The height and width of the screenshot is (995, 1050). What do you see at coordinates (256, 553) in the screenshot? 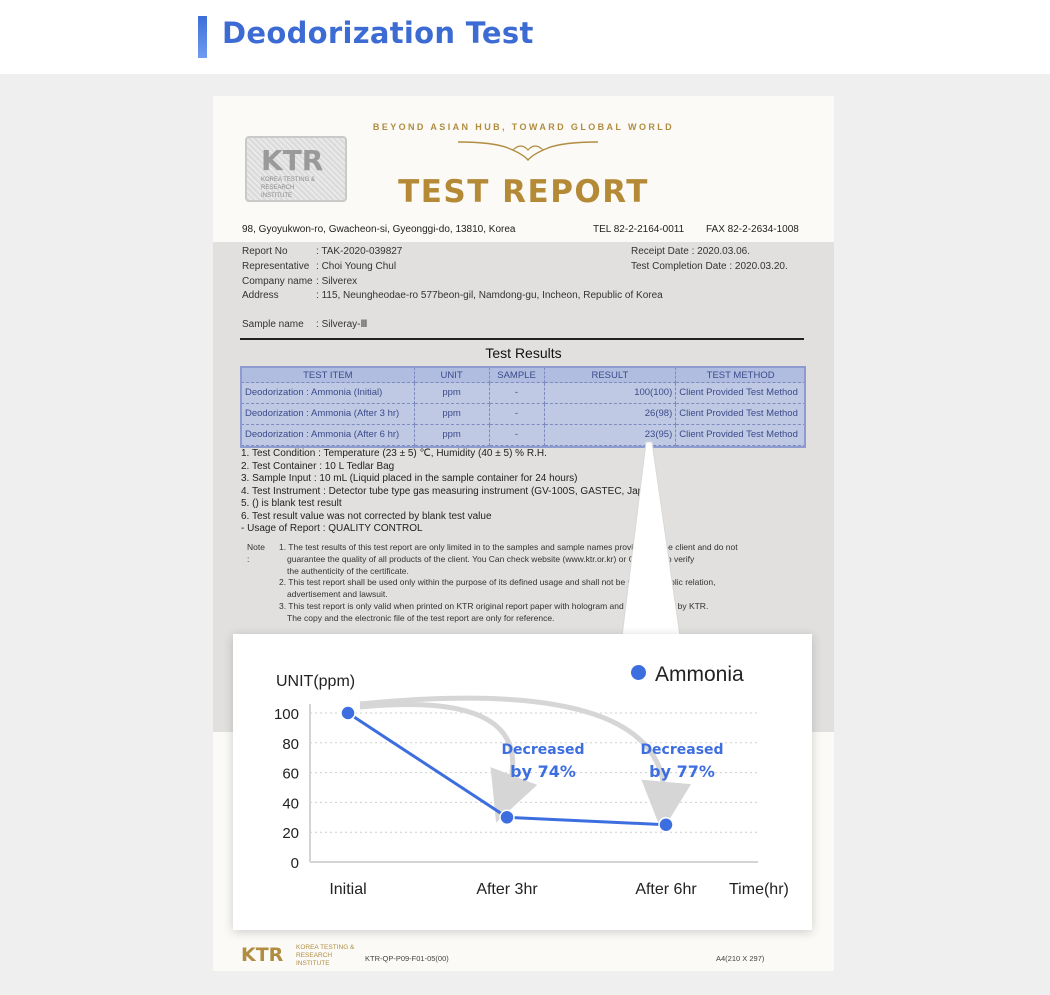
I see `note-label: Note :` at bounding box center [256, 553].